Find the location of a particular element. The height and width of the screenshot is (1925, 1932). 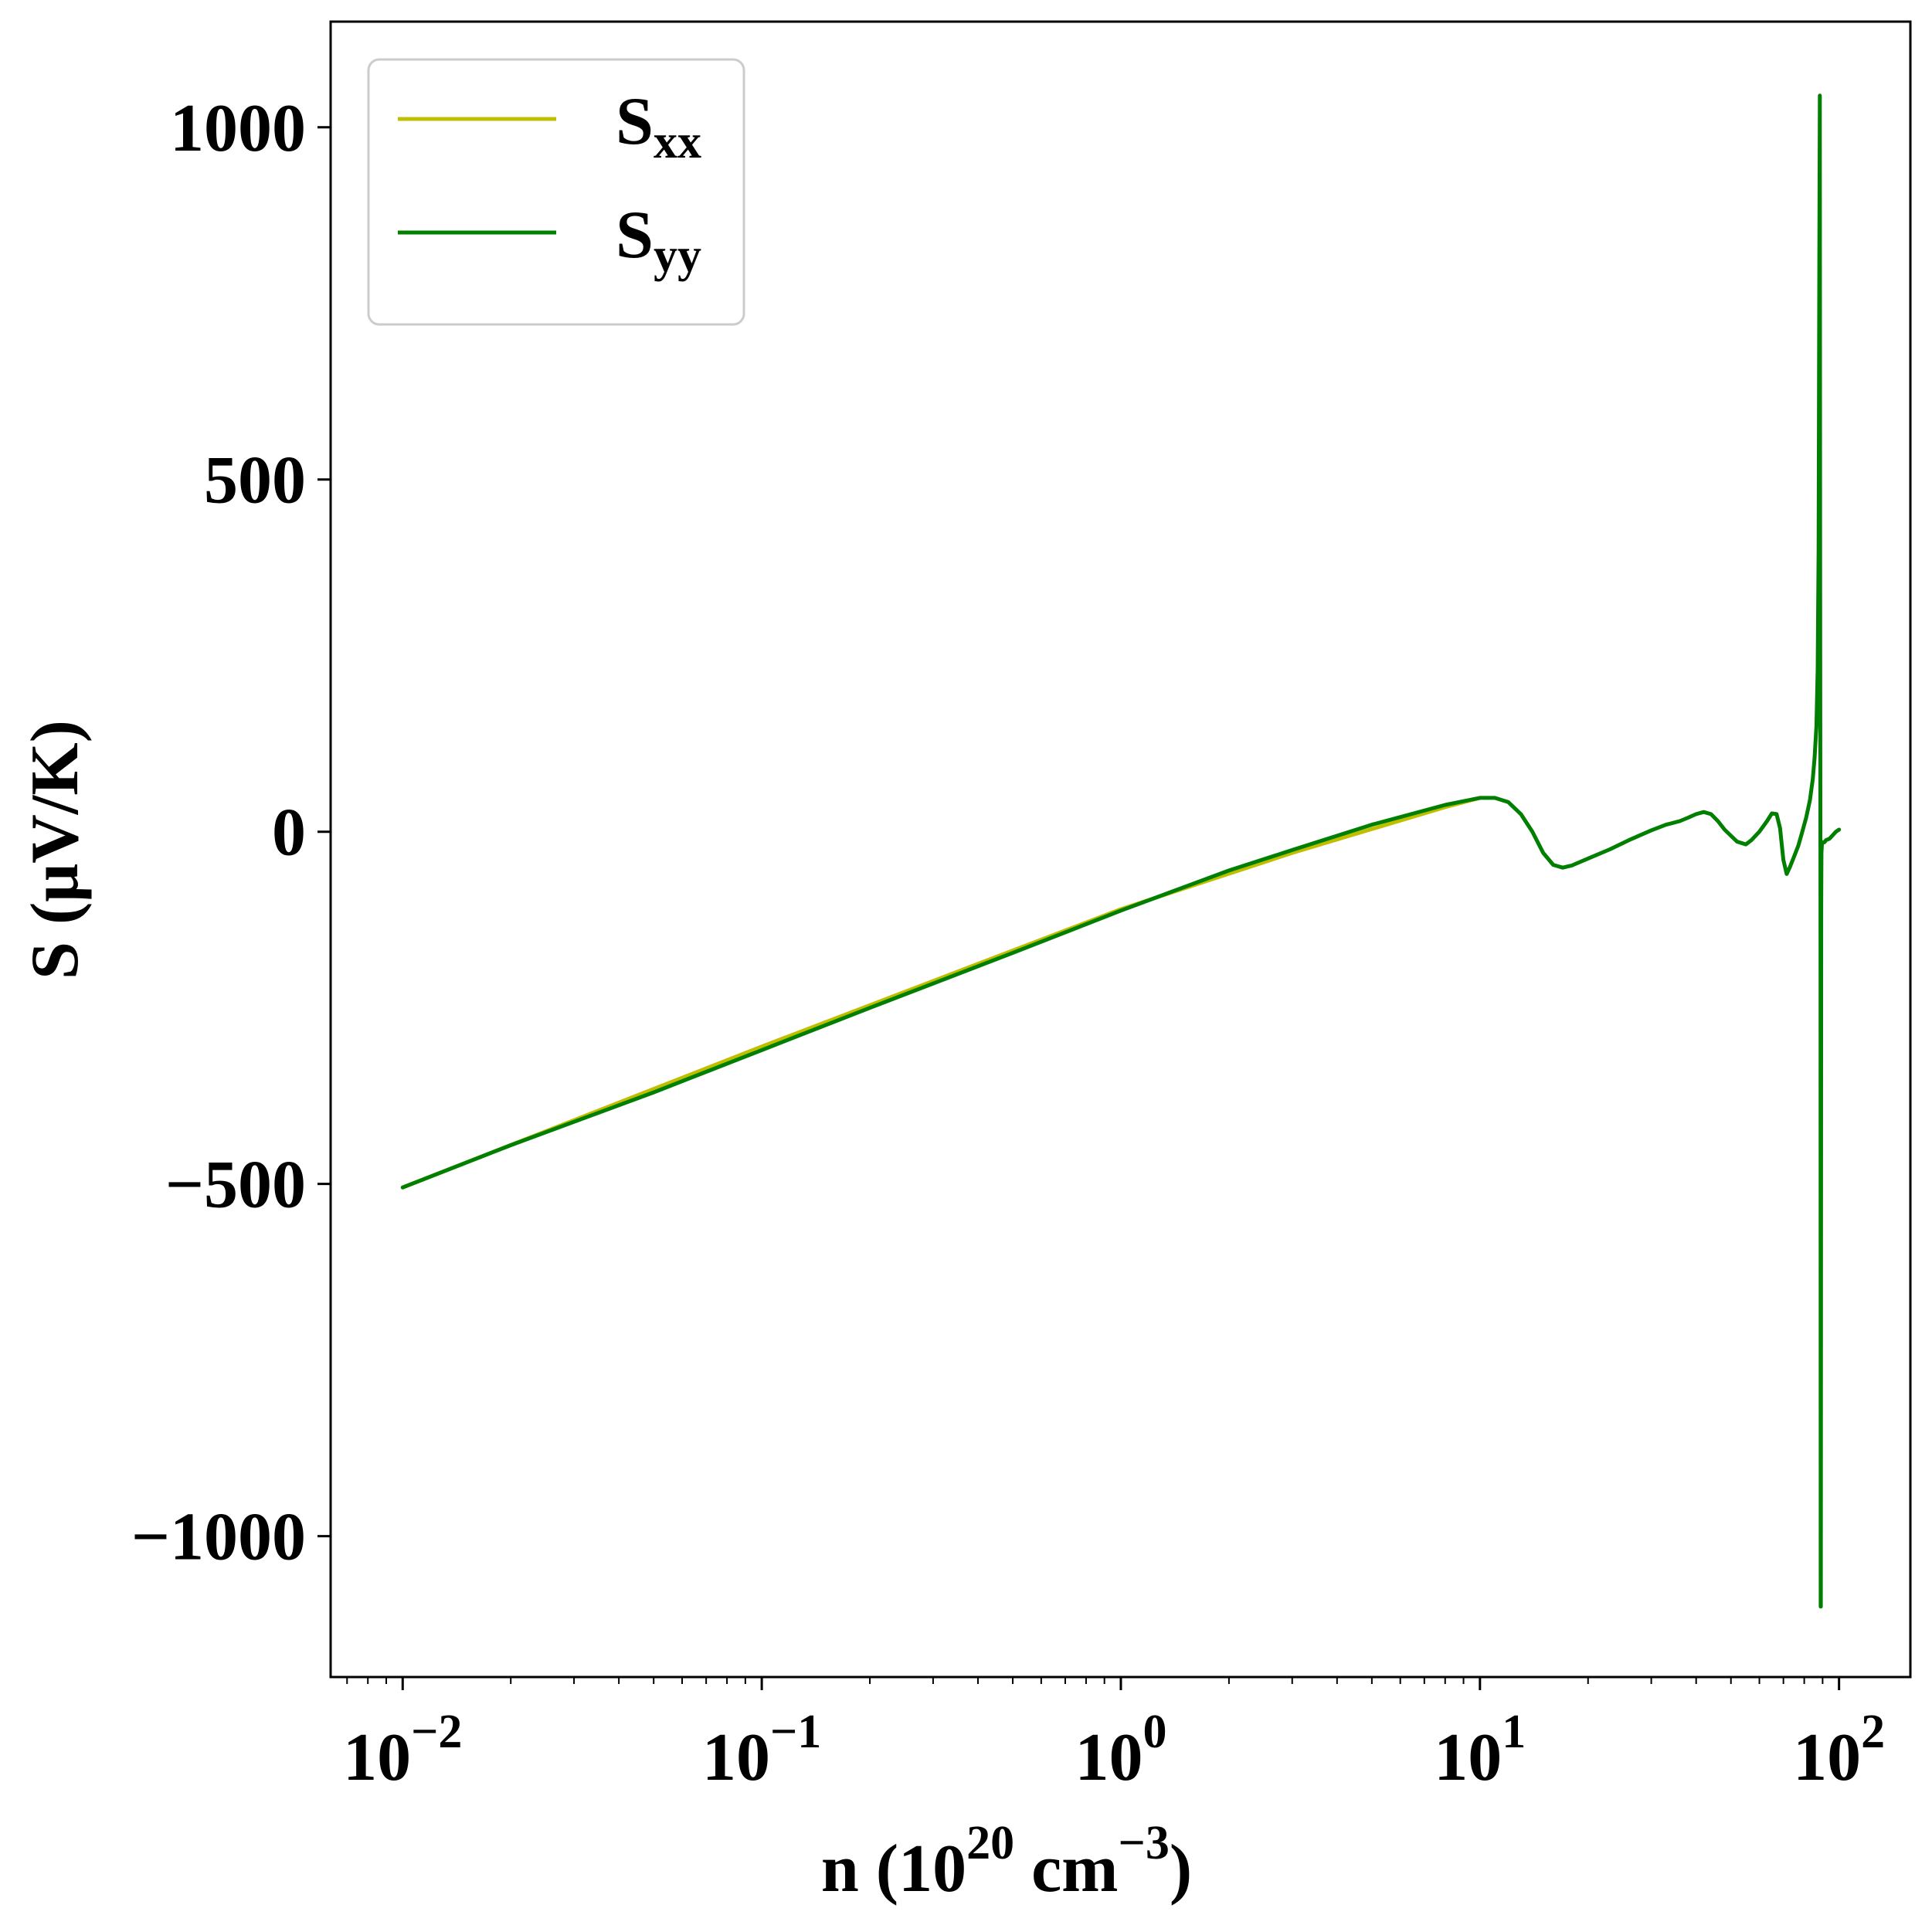

x-axis-label: n (1020 cm−3) is located at coordinates (1006, 1861).